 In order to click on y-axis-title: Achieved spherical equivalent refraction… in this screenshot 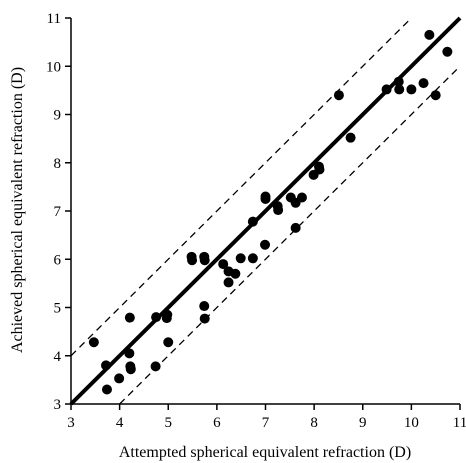, I will do `click(17, 210)`.